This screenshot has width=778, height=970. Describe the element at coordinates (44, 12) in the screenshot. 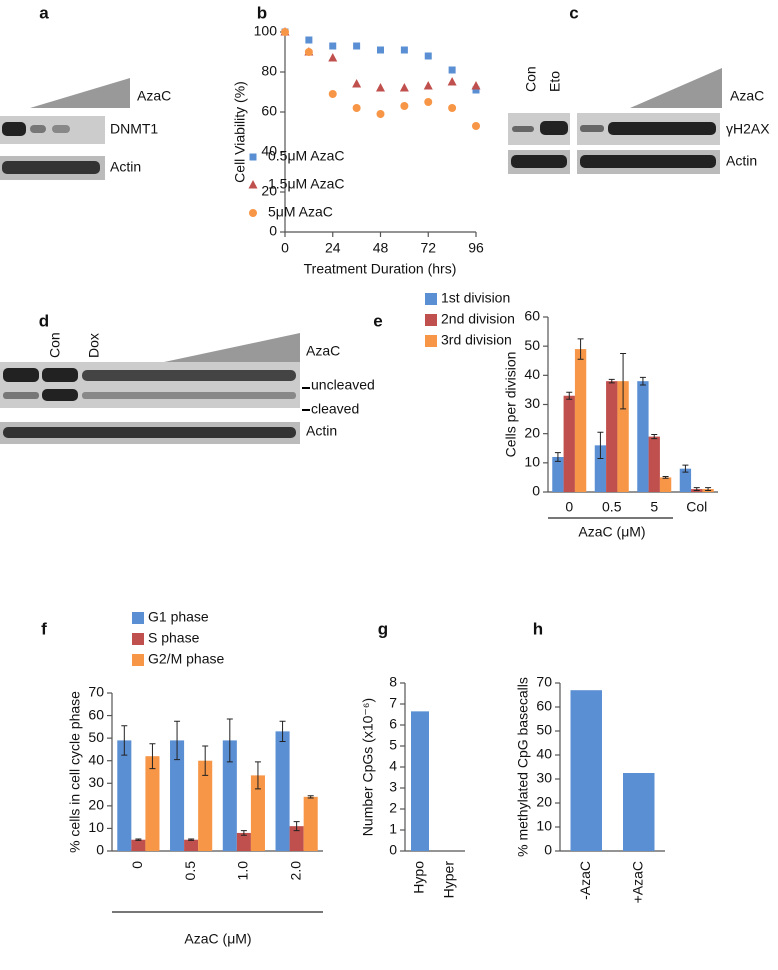

I see `panel-letter: a` at that location.